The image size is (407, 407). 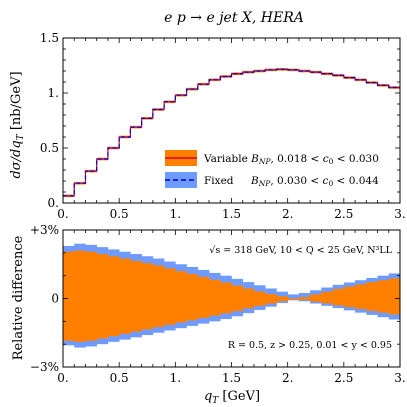 I want to click on top-x-tick-label: 1.5, so click(x=231, y=214).